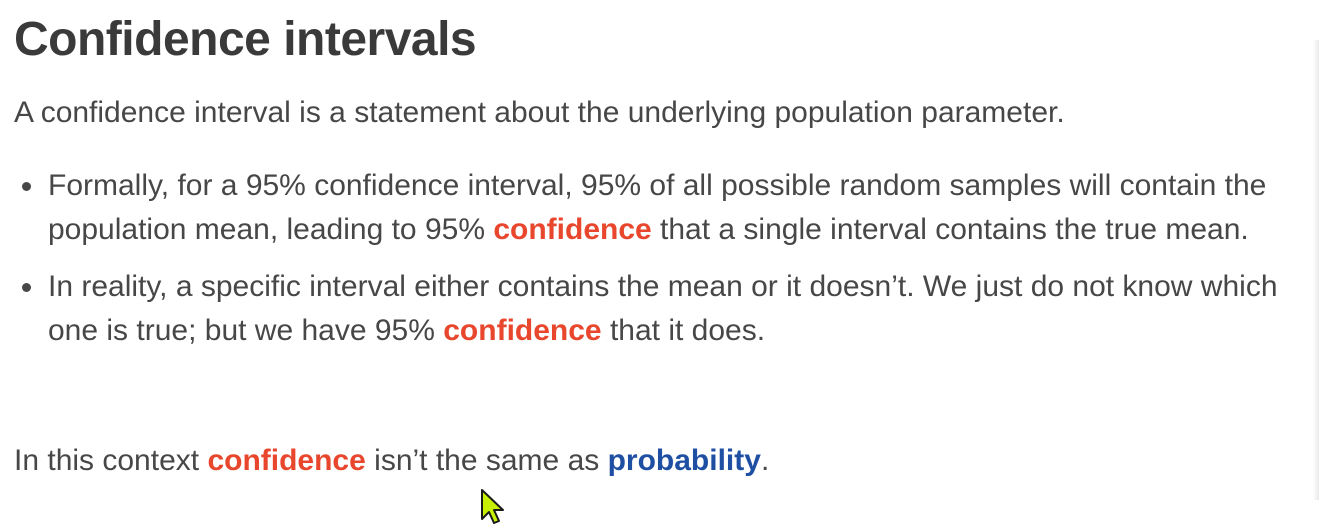 The height and width of the screenshot is (527, 1319). I want to click on highlight-probability: probability, so click(684, 460).